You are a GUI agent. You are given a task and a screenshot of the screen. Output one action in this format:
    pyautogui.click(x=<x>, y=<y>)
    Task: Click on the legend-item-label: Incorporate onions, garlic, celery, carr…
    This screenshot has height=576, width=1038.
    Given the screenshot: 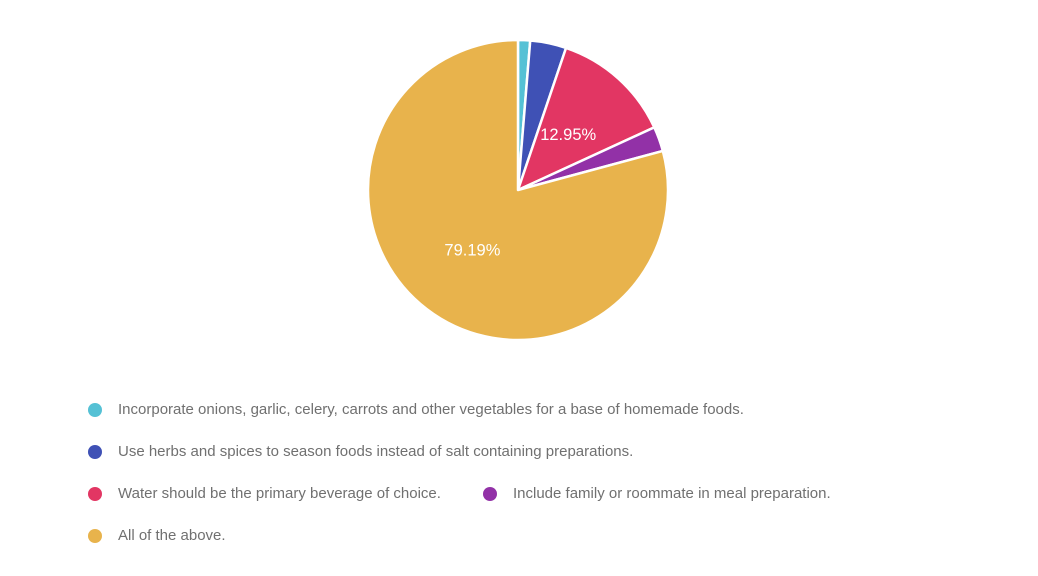 What is the action you would take?
    pyautogui.click(x=431, y=409)
    